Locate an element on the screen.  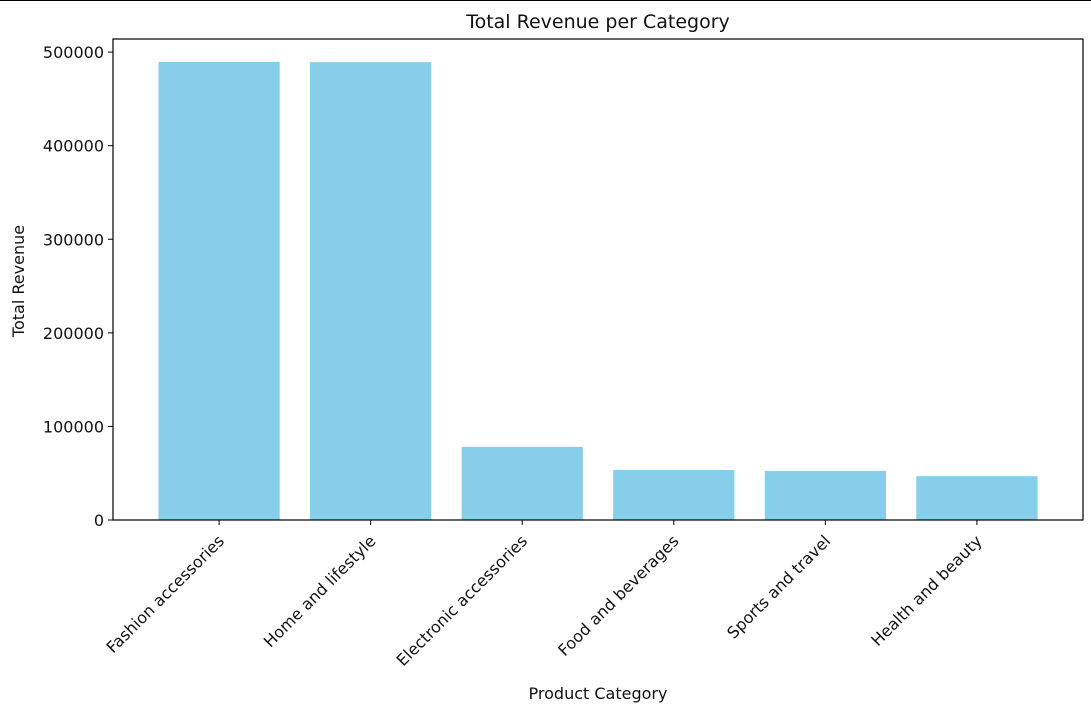
x-tick-label: Home and lifestyle is located at coordinates (320, 591).